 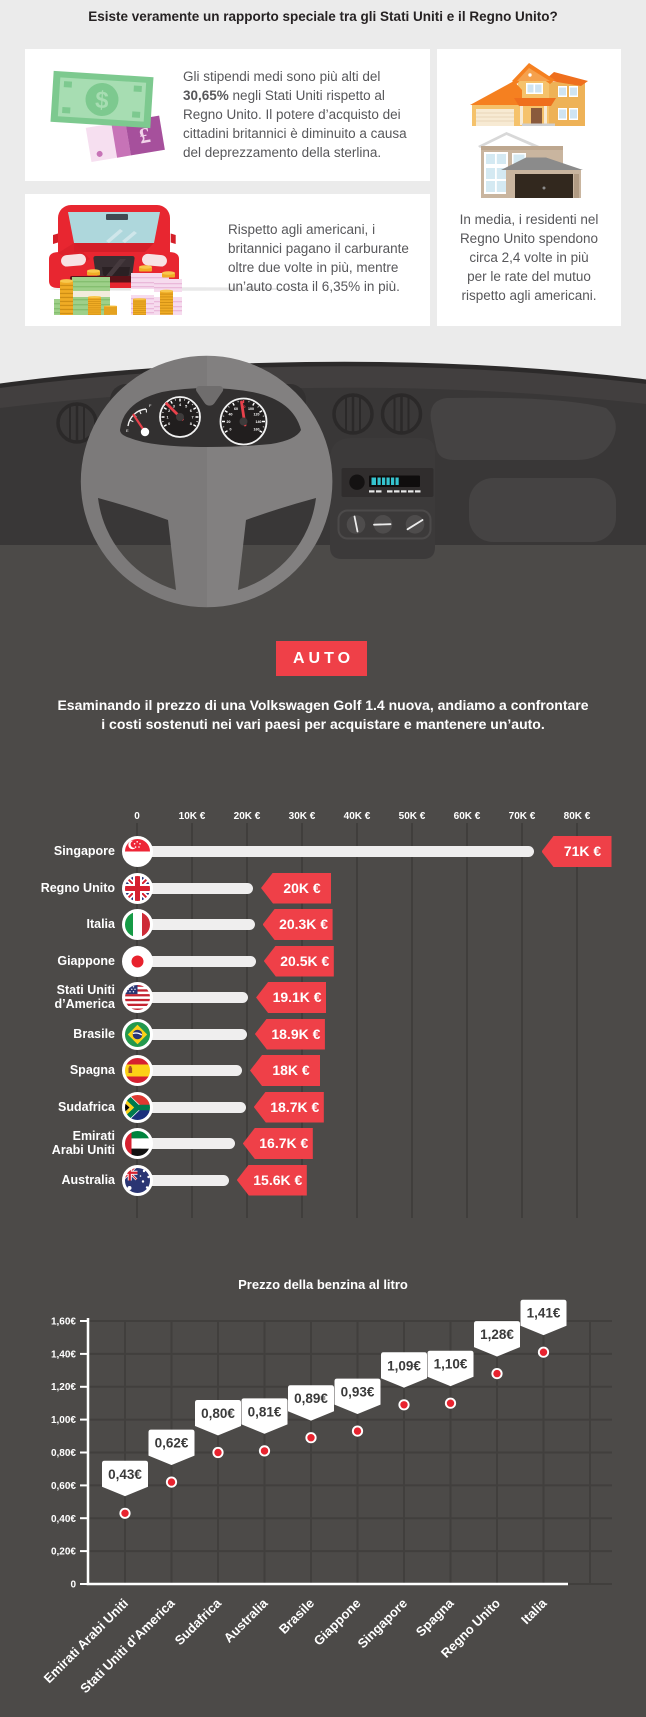 What do you see at coordinates (497, 1334) in the screenshot?
I see `svg-text: 1,28€` at bounding box center [497, 1334].